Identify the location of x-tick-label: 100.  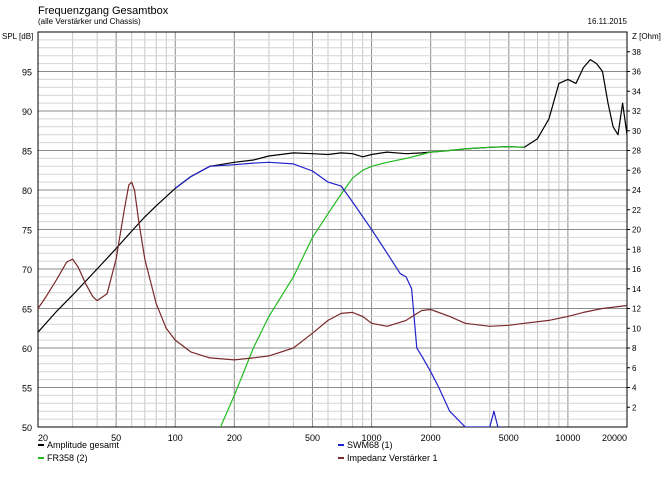
(175, 438).